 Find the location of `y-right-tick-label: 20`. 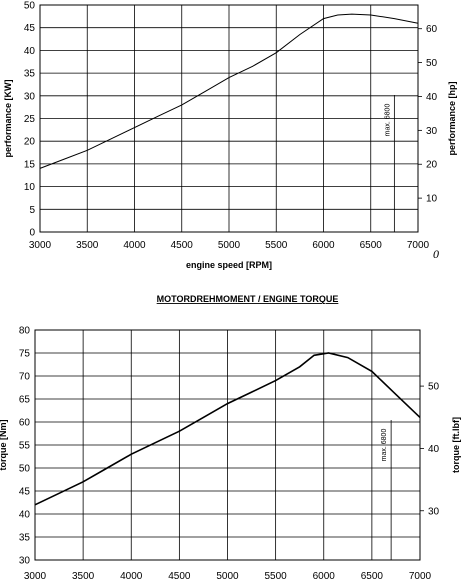

y-right-tick-label: 20 is located at coordinates (432, 165).